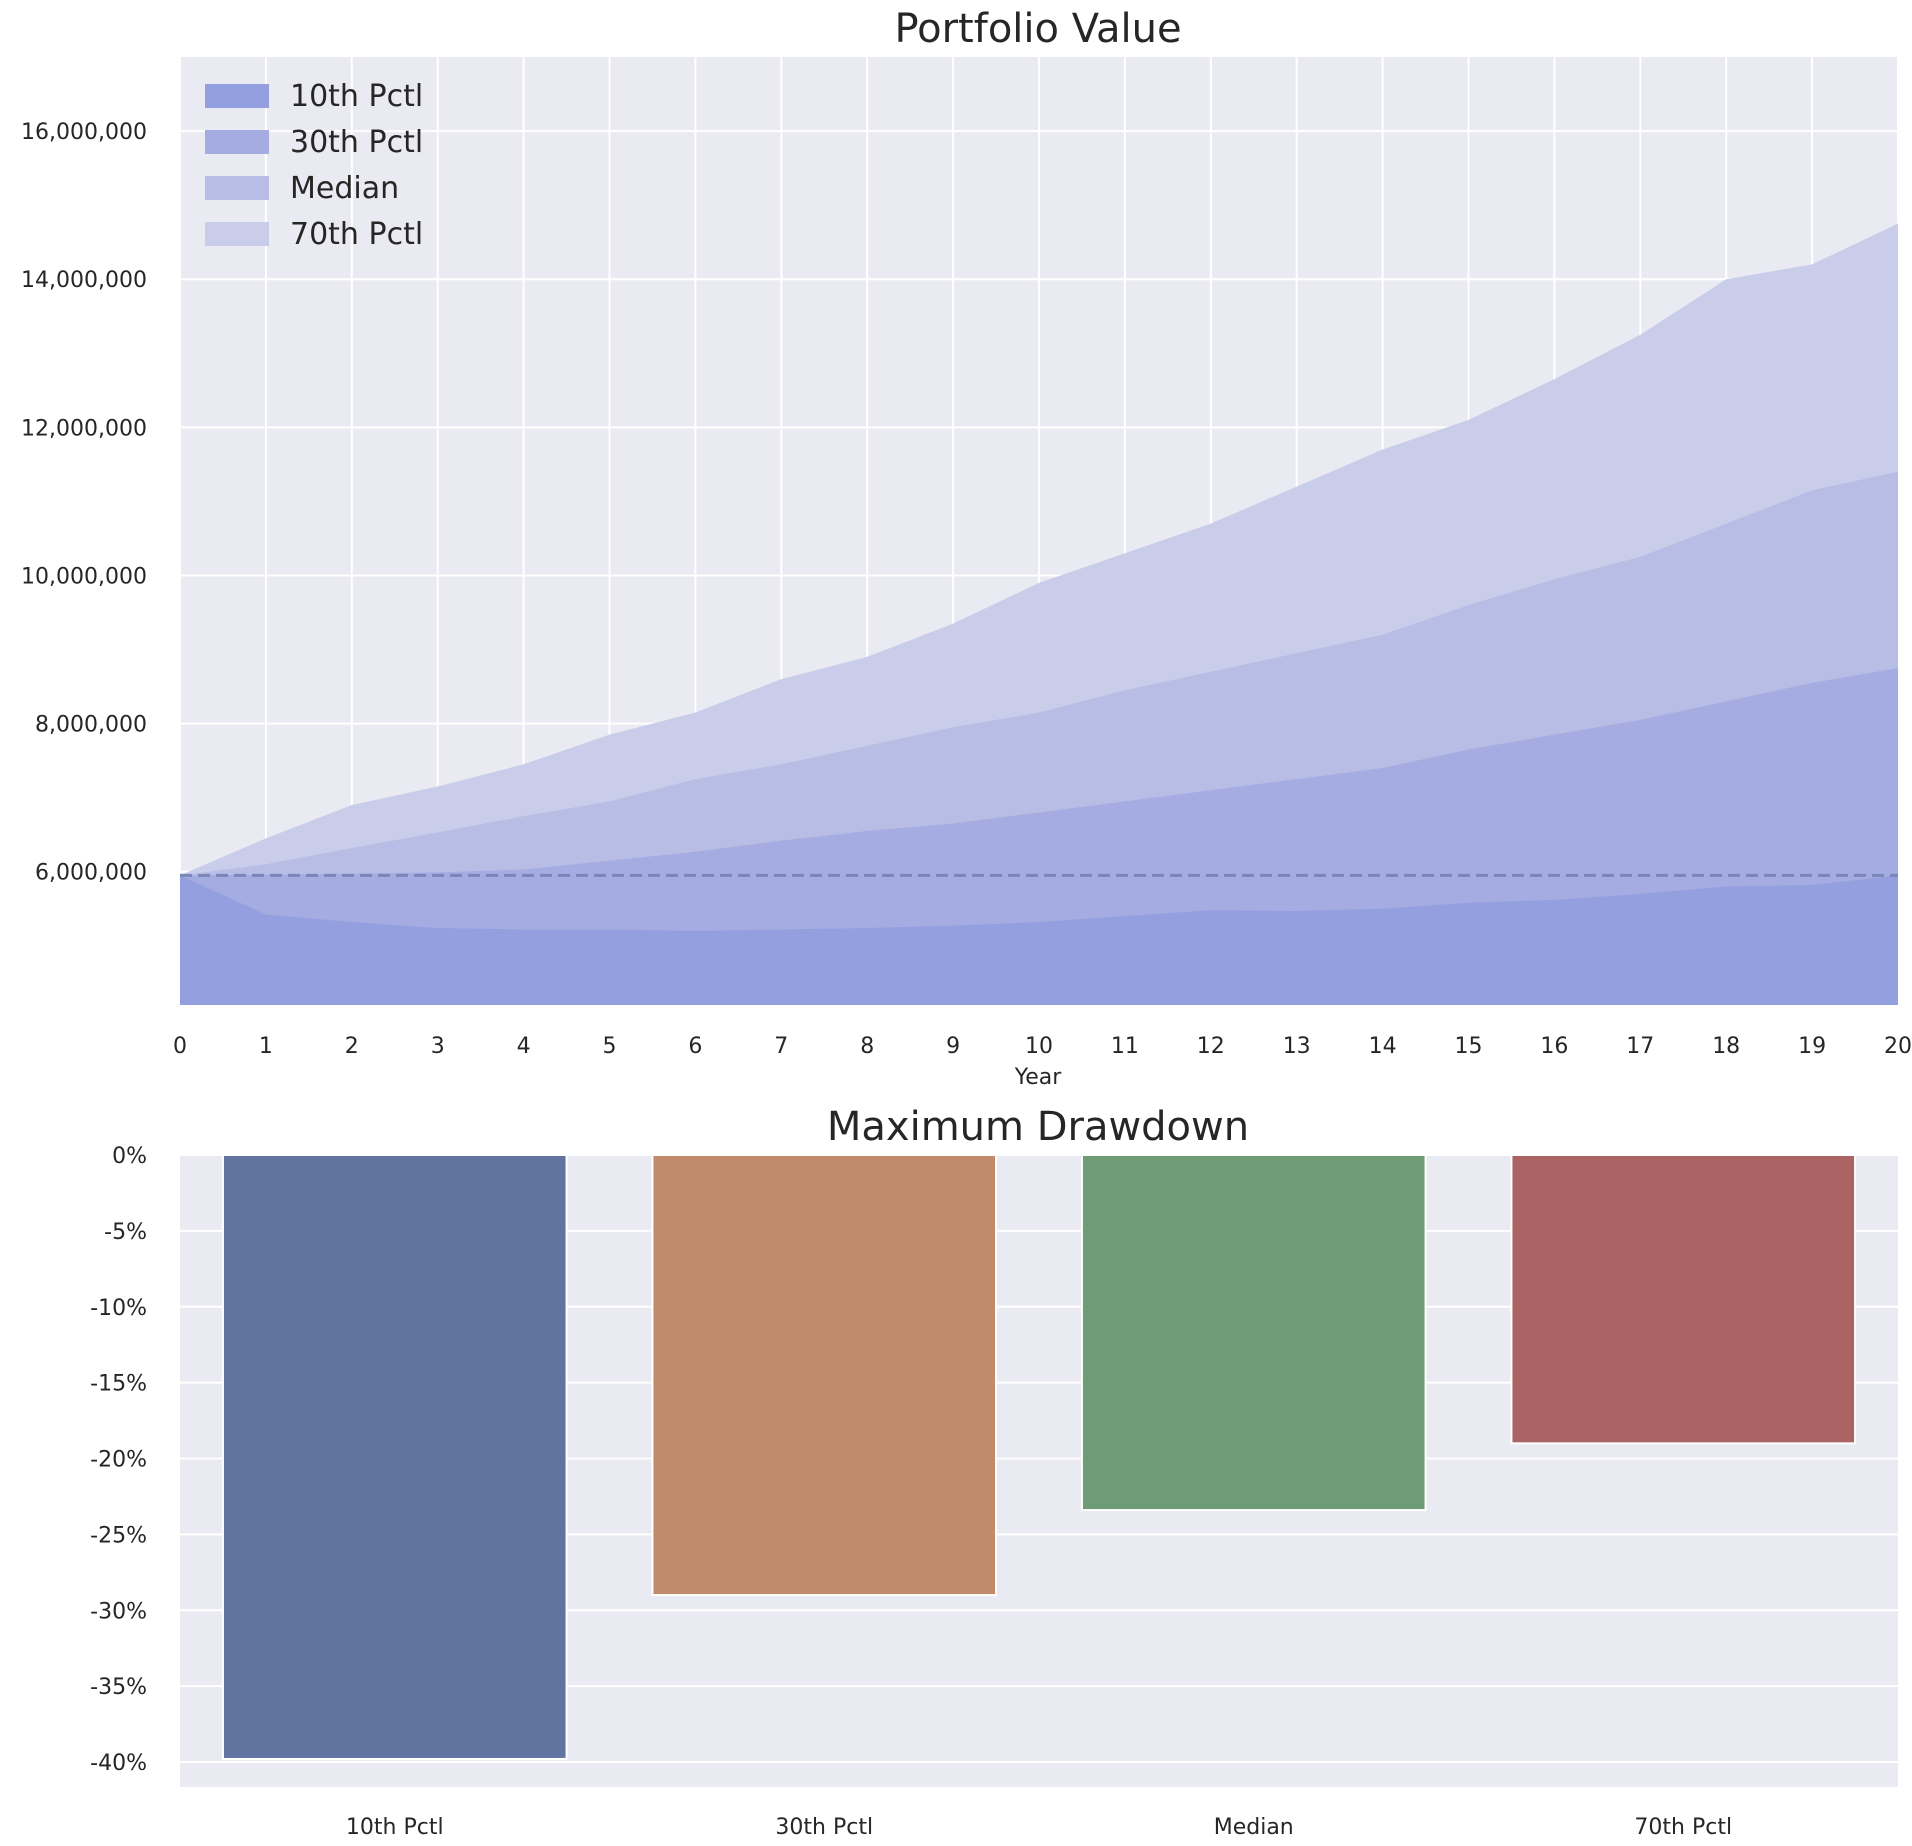  Describe the element at coordinates (1038, 1127) in the screenshot. I see `drawdown-title: Maximum Drawdown` at that location.